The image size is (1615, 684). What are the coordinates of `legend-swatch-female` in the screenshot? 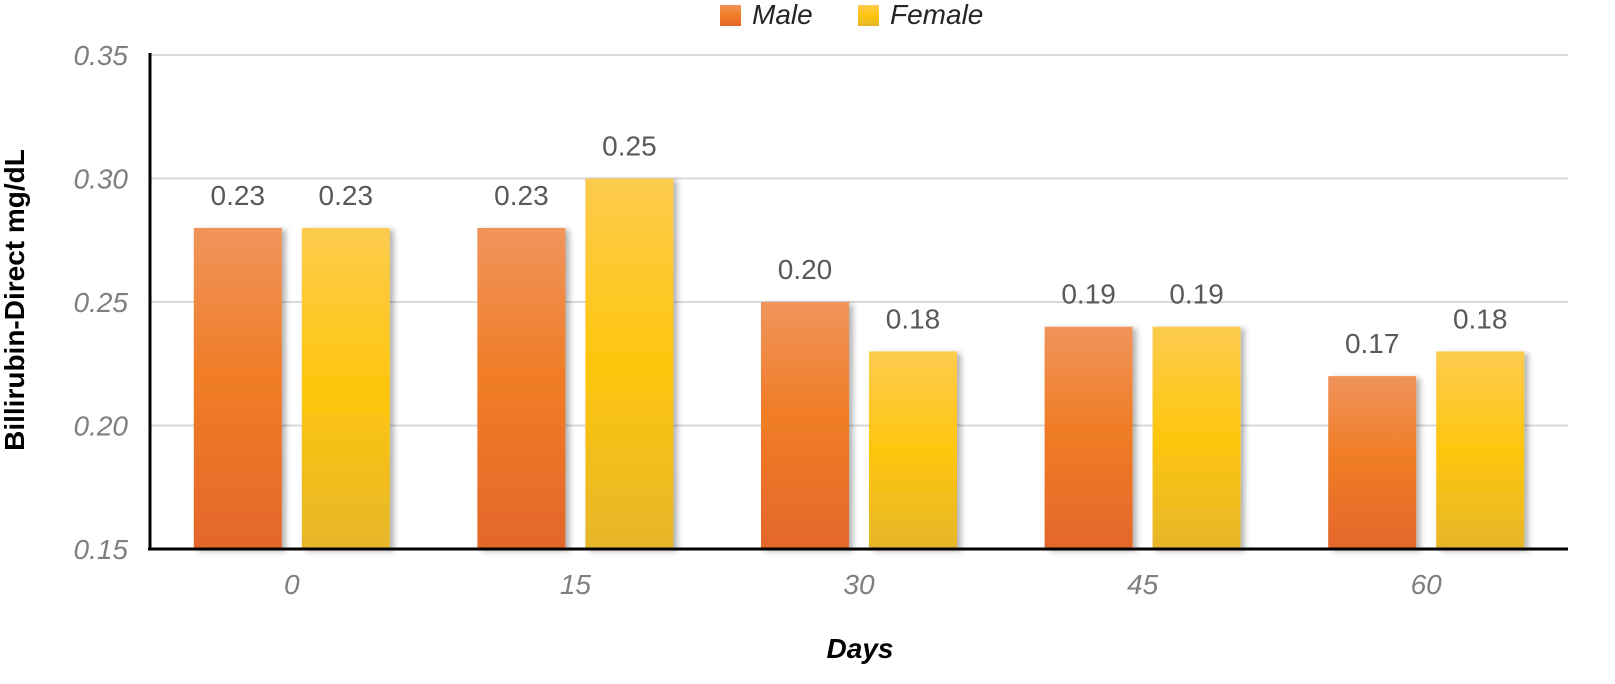 It's located at (868, 15).